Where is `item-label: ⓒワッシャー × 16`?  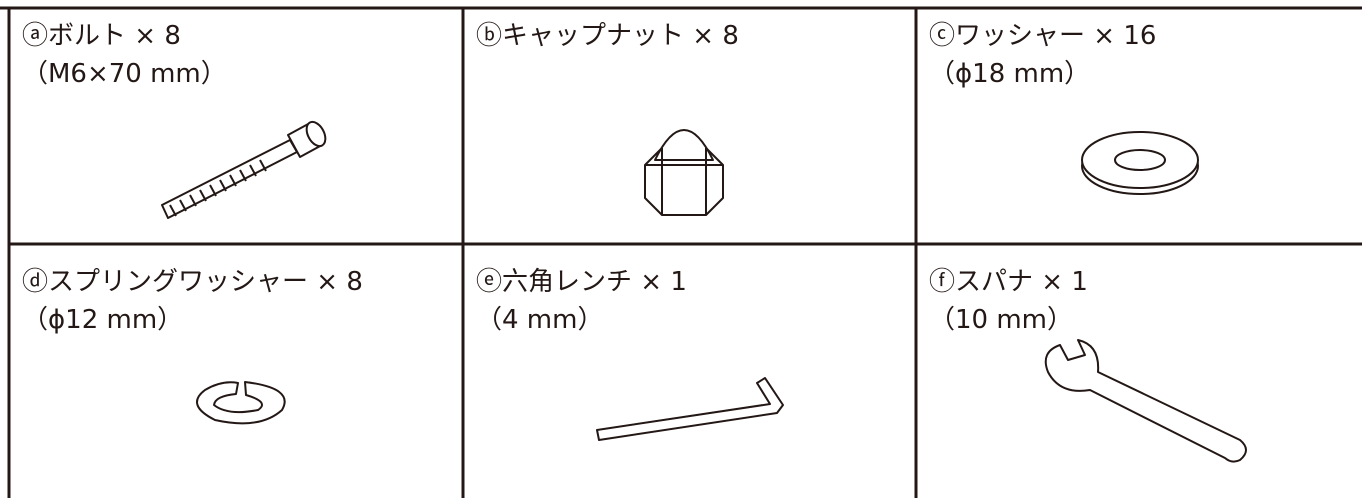
item-label: ⓒワッシャー × 16 is located at coordinates (1042, 36).